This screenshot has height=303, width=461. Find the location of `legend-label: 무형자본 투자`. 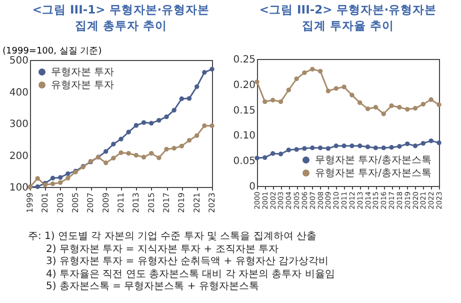

legend-label: 무형자본 투자 is located at coordinates (82, 72).